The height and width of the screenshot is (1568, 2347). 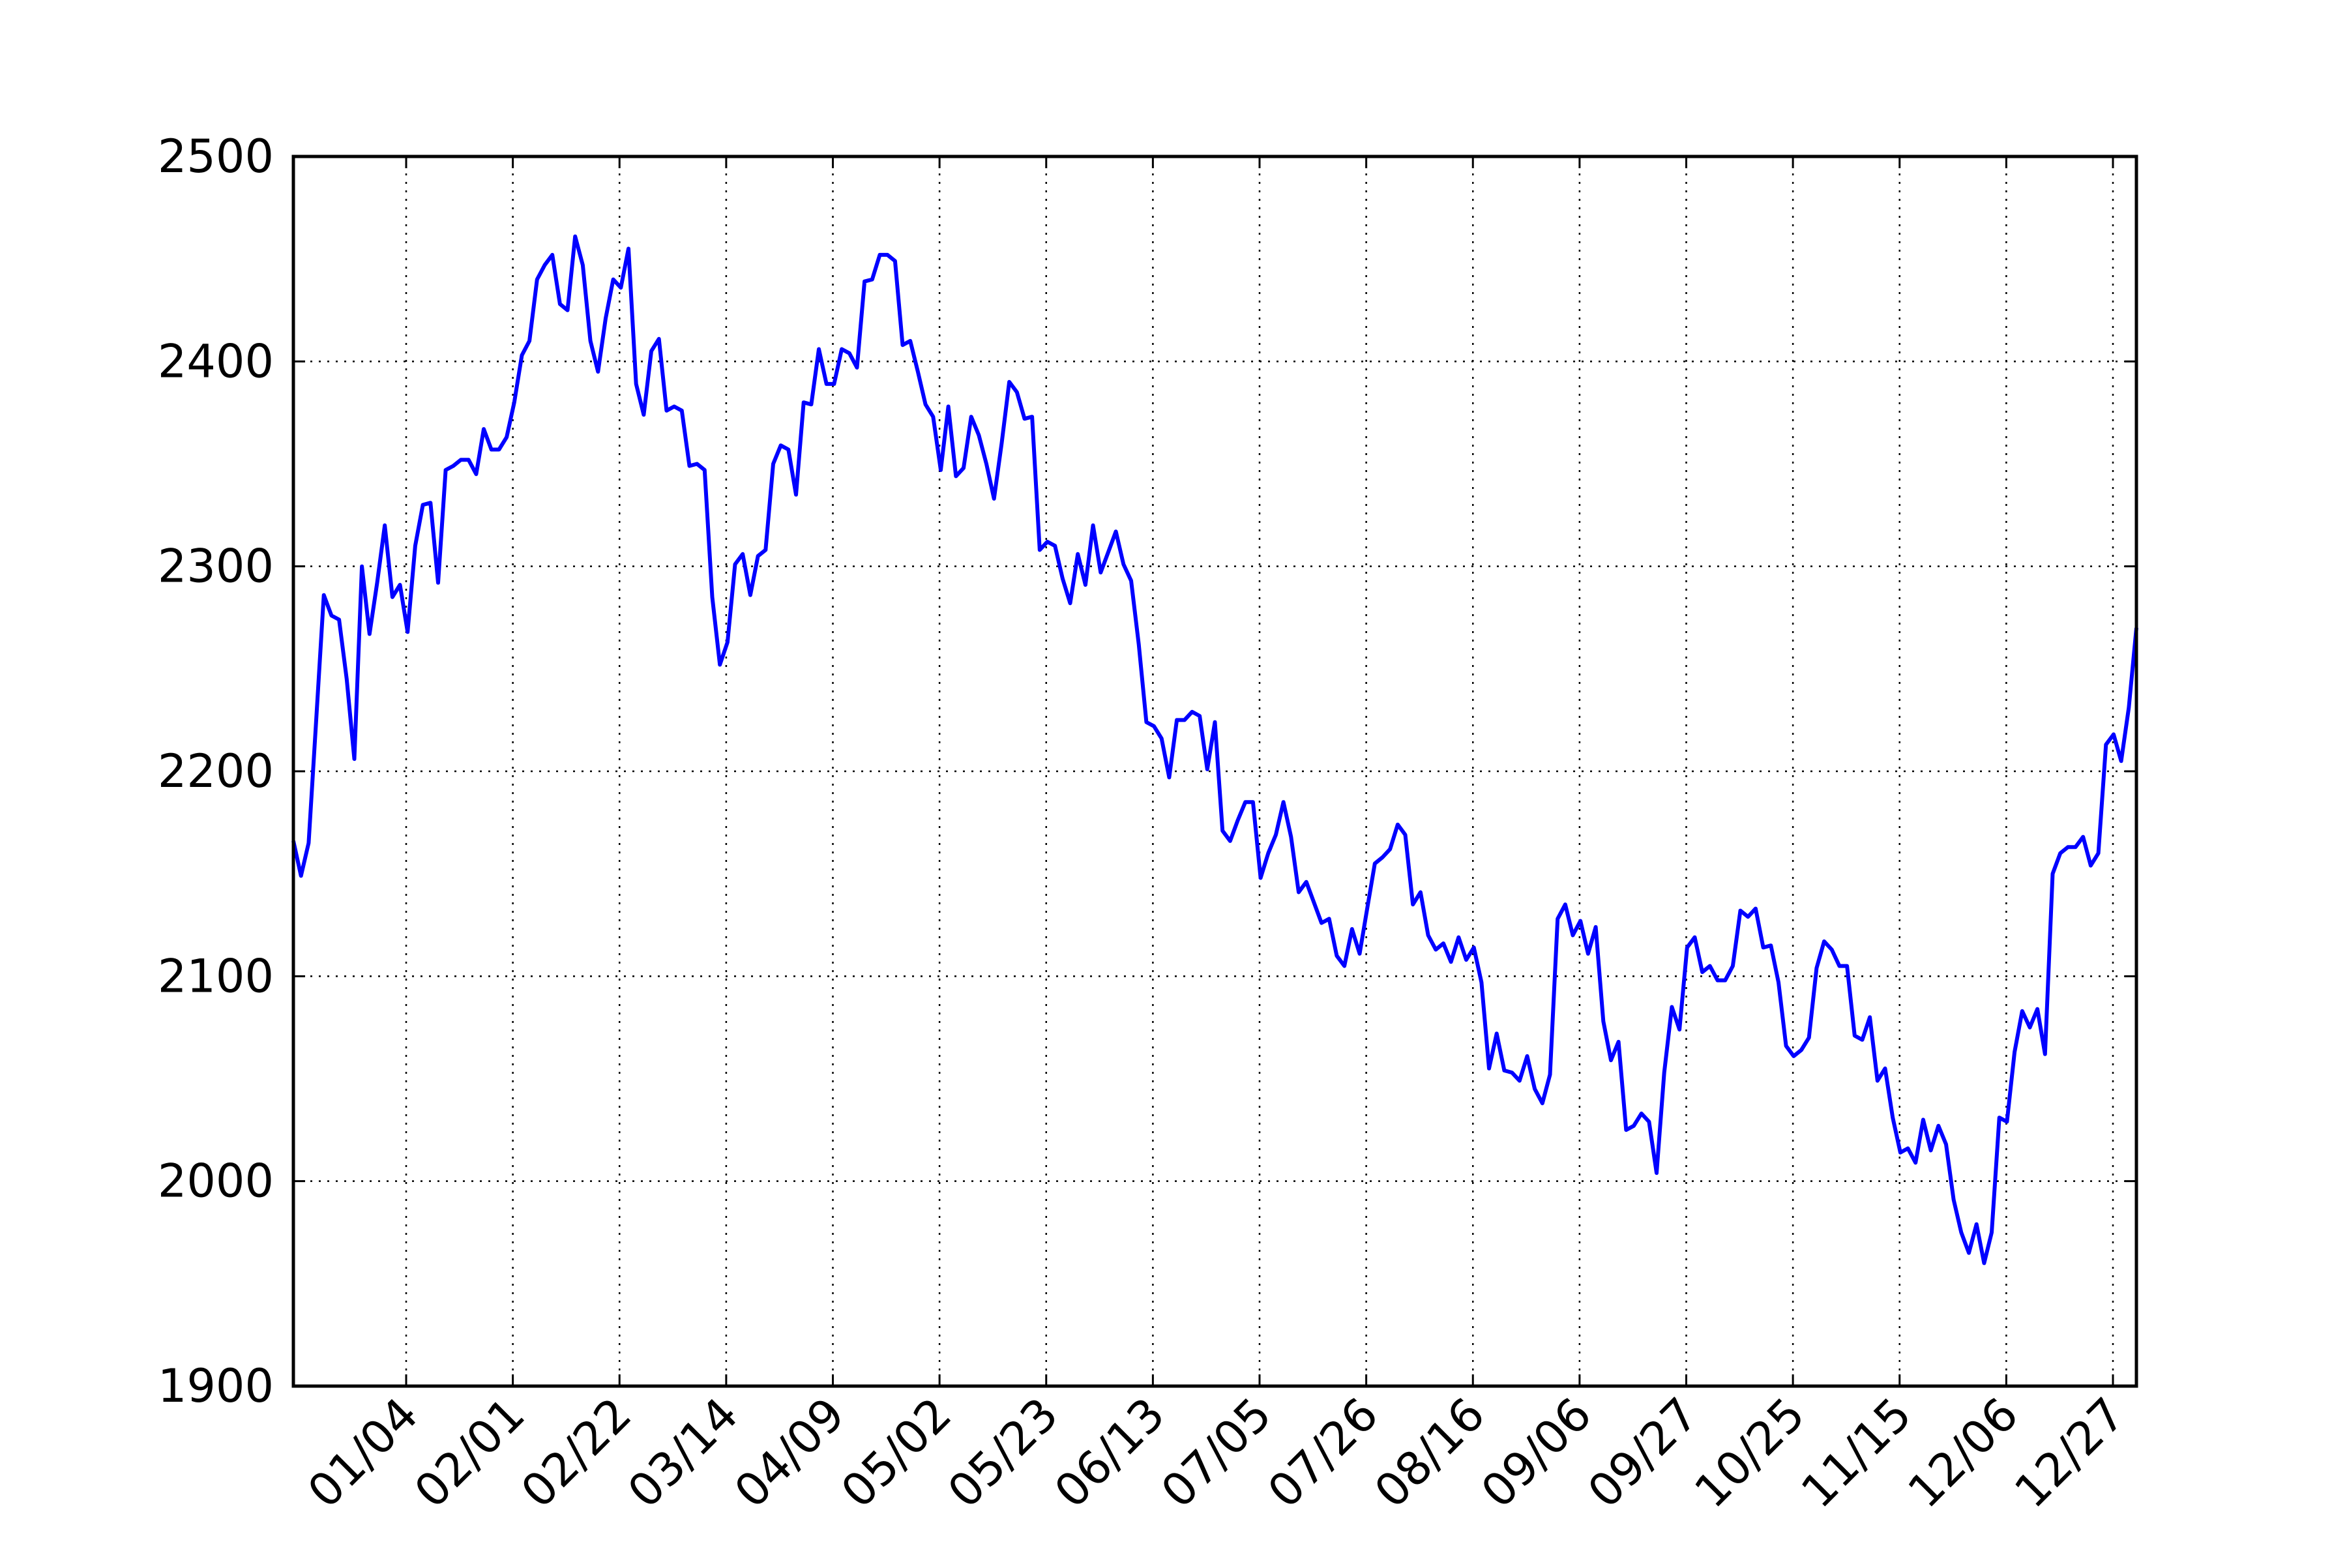 I want to click on y-tick-labels: 1900 2000 2100 2200 2300 2400 2500, so click(x=216, y=772).